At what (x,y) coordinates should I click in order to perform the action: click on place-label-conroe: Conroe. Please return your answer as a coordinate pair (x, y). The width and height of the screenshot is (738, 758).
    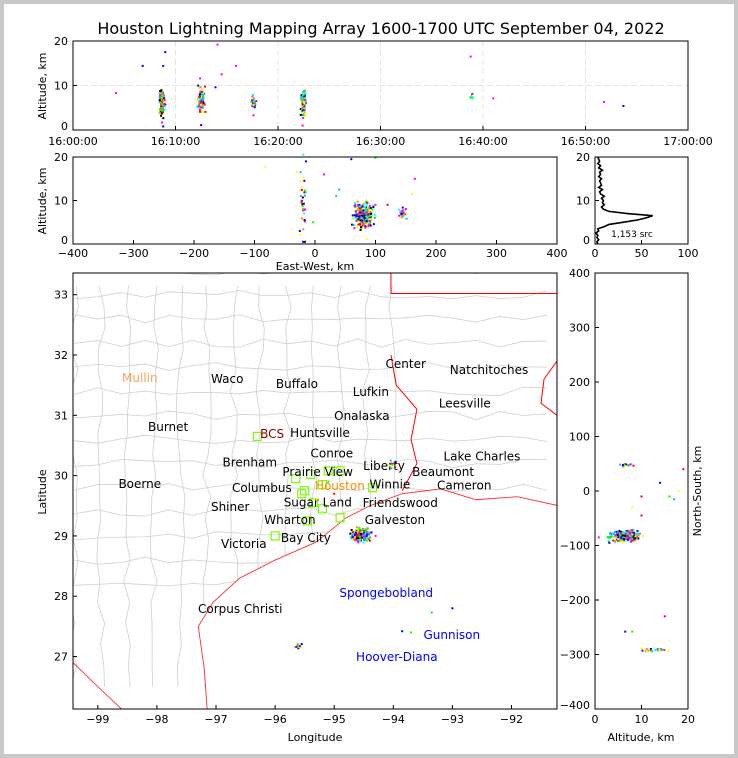
    Looking at the image, I should click on (331, 453).